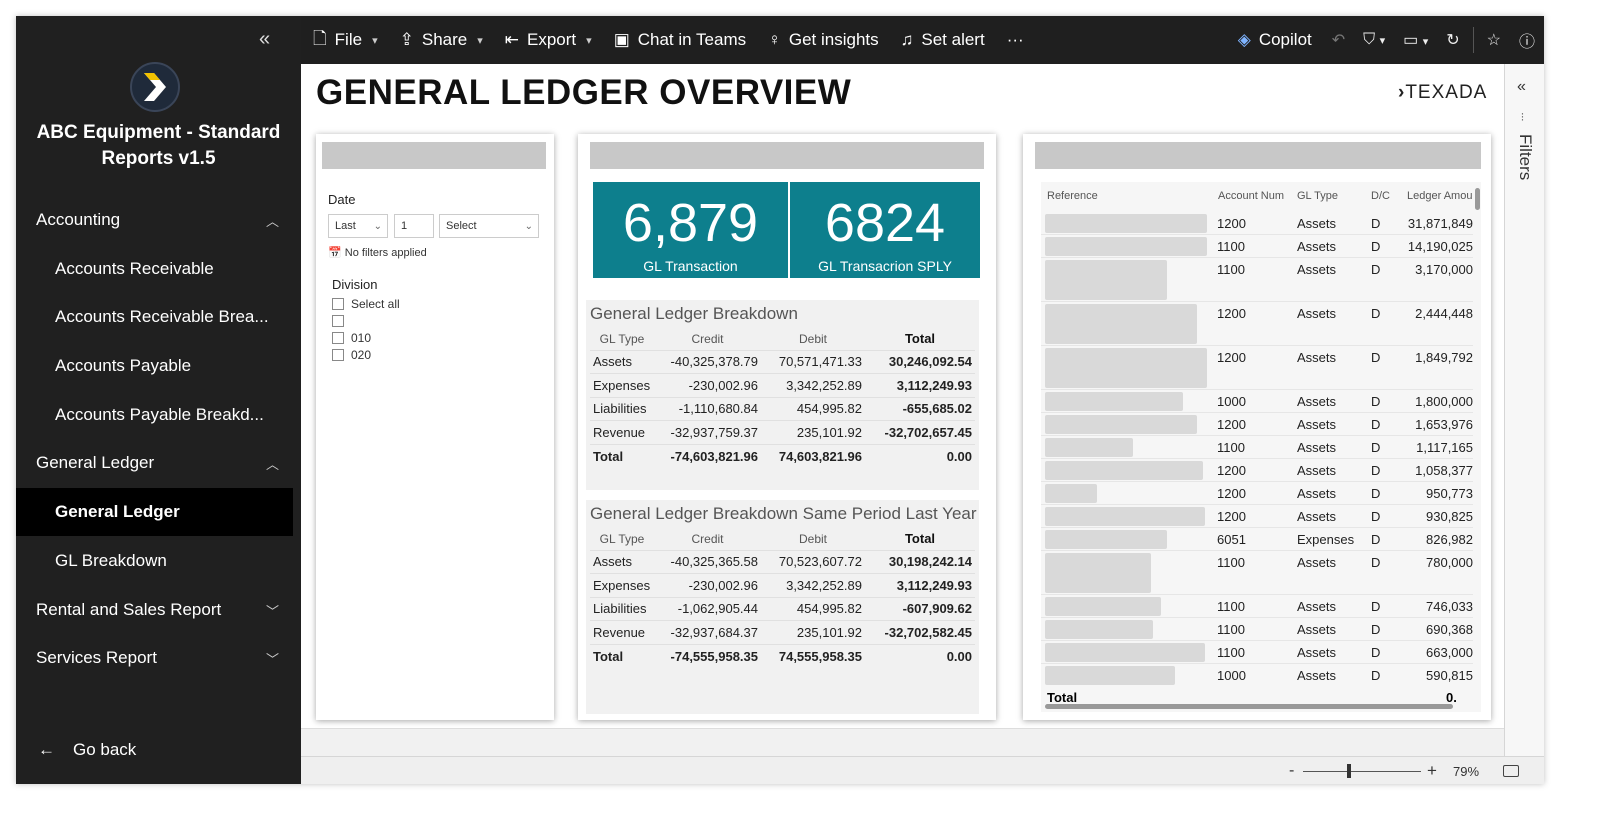  Describe the element at coordinates (1231, 470) in the screenshot. I see `account-num-cell: 1200` at that location.